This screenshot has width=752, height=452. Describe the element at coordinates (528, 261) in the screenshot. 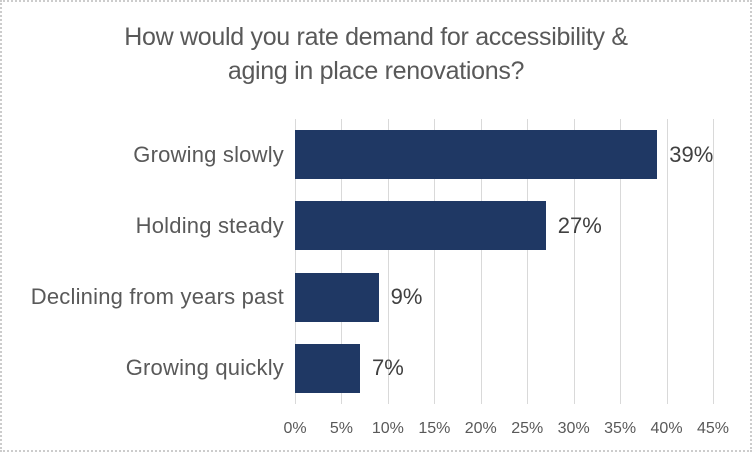

I see `gridline-25%` at that location.